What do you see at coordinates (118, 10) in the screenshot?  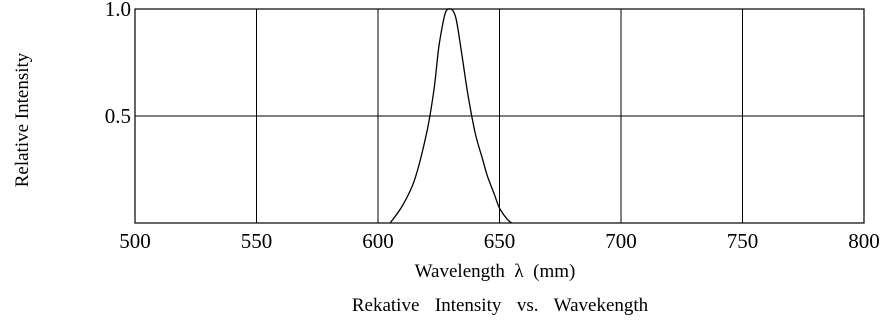 I see `y-tick-label: 1.0` at bounding box center [118, 10].